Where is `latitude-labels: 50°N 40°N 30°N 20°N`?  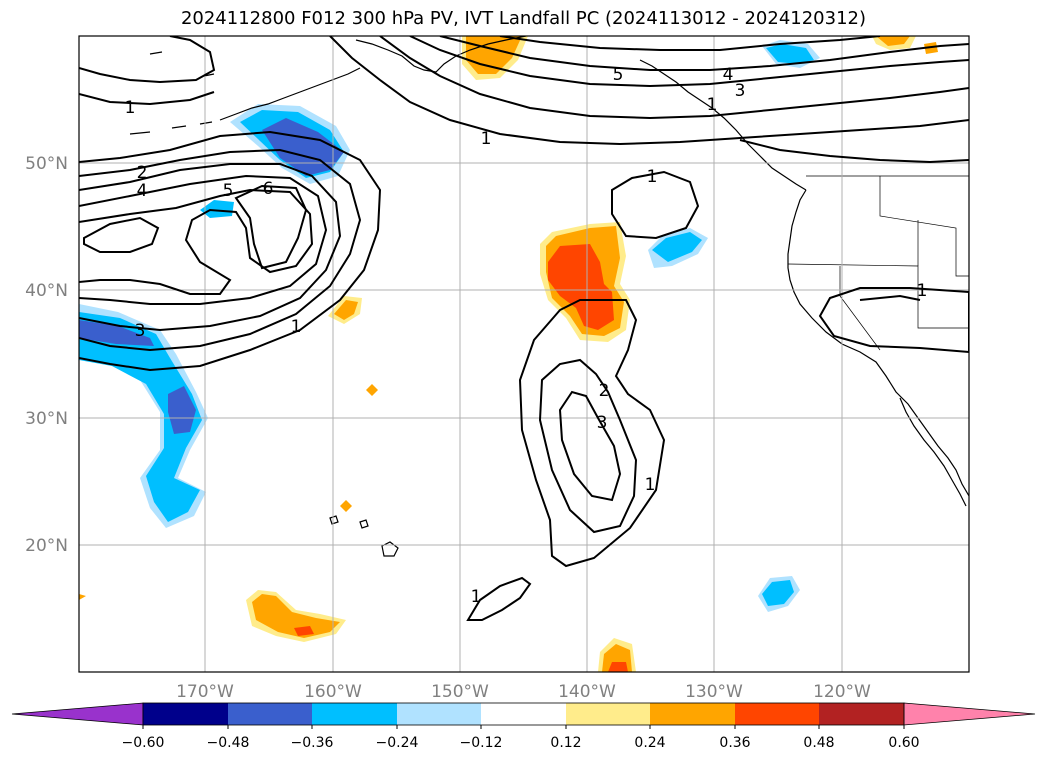 latitude-labels: 50°N 40°N 30°N 20°N is located at coordinates (46, 355).